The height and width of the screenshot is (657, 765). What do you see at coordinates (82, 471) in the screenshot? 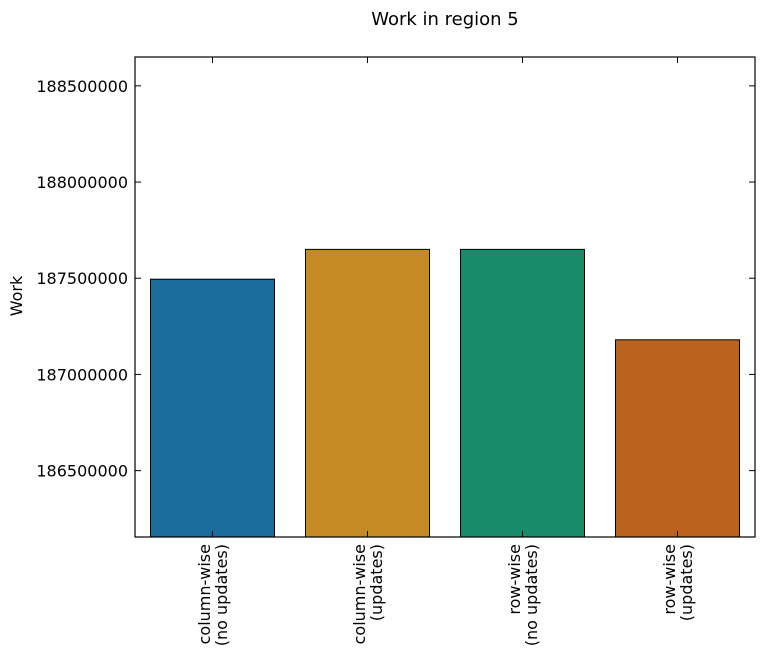
I see `y-tick-label-0: 186500000` at bounding box center [82, 471].